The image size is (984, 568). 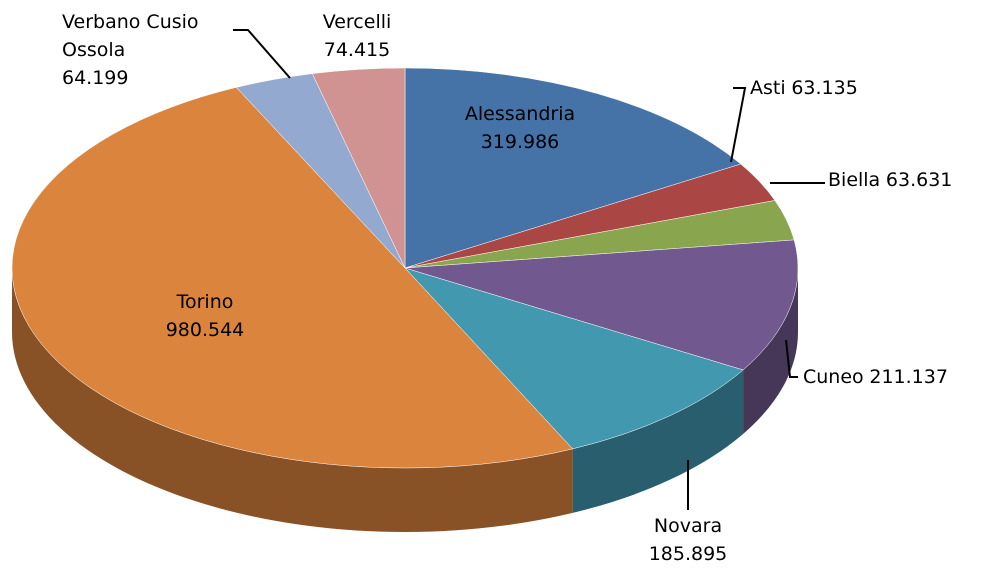 I want to click on category-label: Torino, so click(x=205, y=302).